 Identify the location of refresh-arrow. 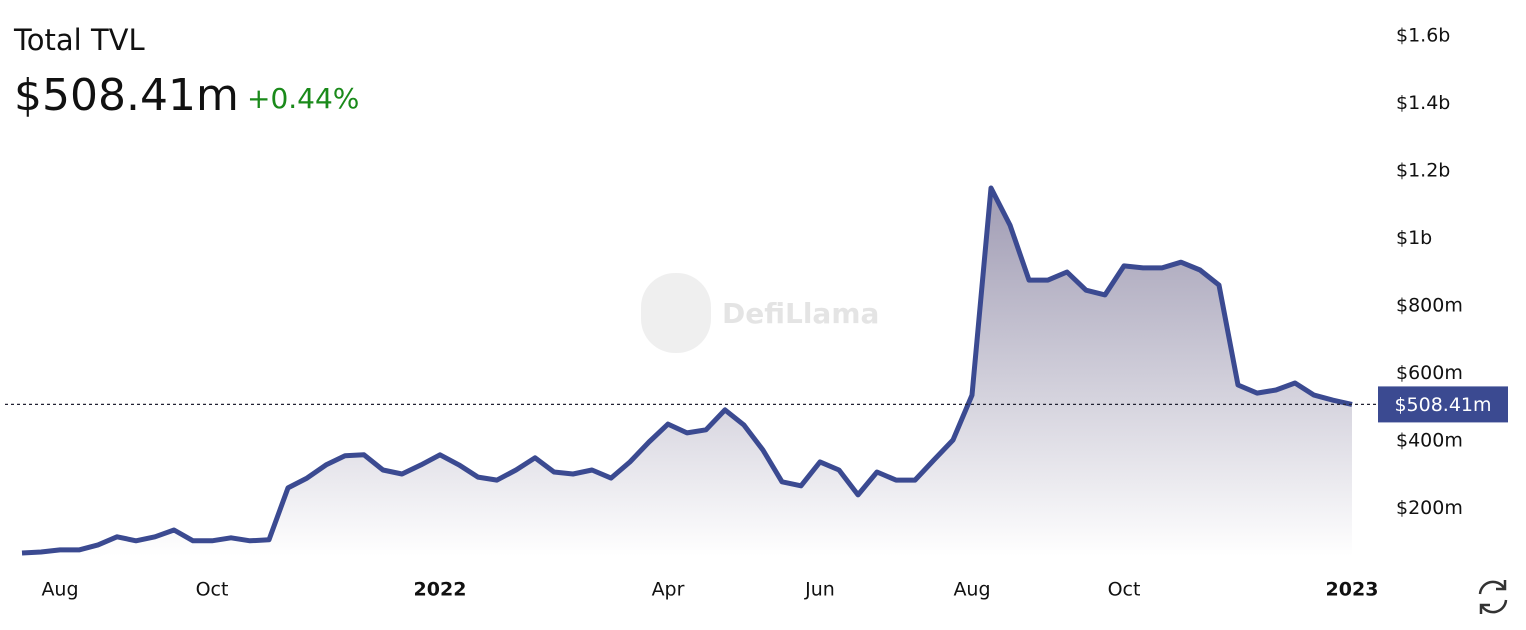
(1493, 597).